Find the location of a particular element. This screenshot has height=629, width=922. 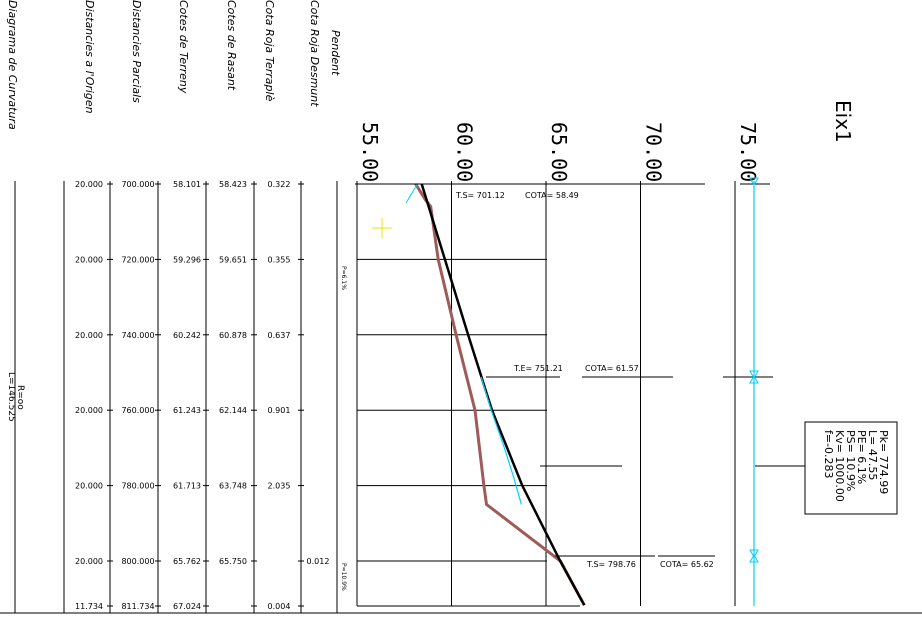

grade-line is located at coordinates (503, 394).